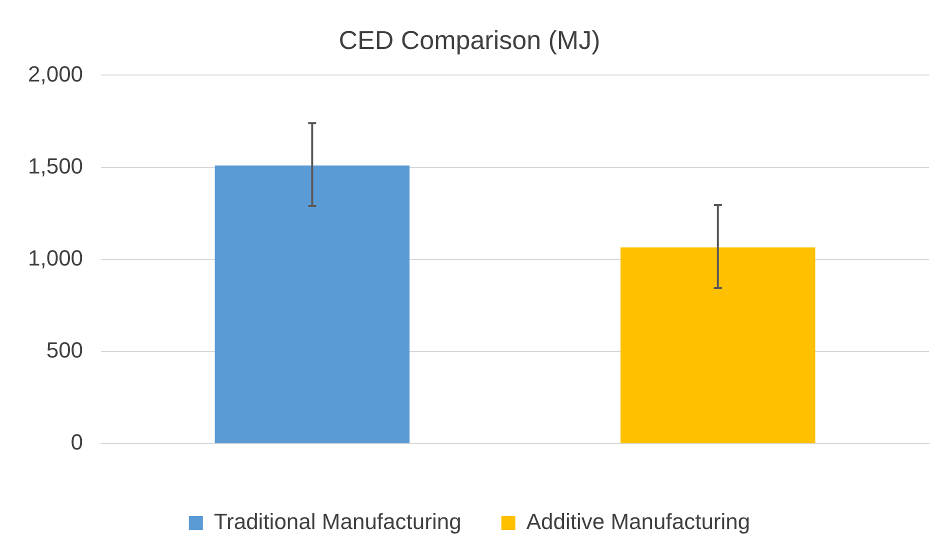 This screenshot has width=941, height=554. What do you see at coordinates (638, 521) in the screenshot?
I see `legend-label: Additive Manufacturing` at bounding box center [638, 521].